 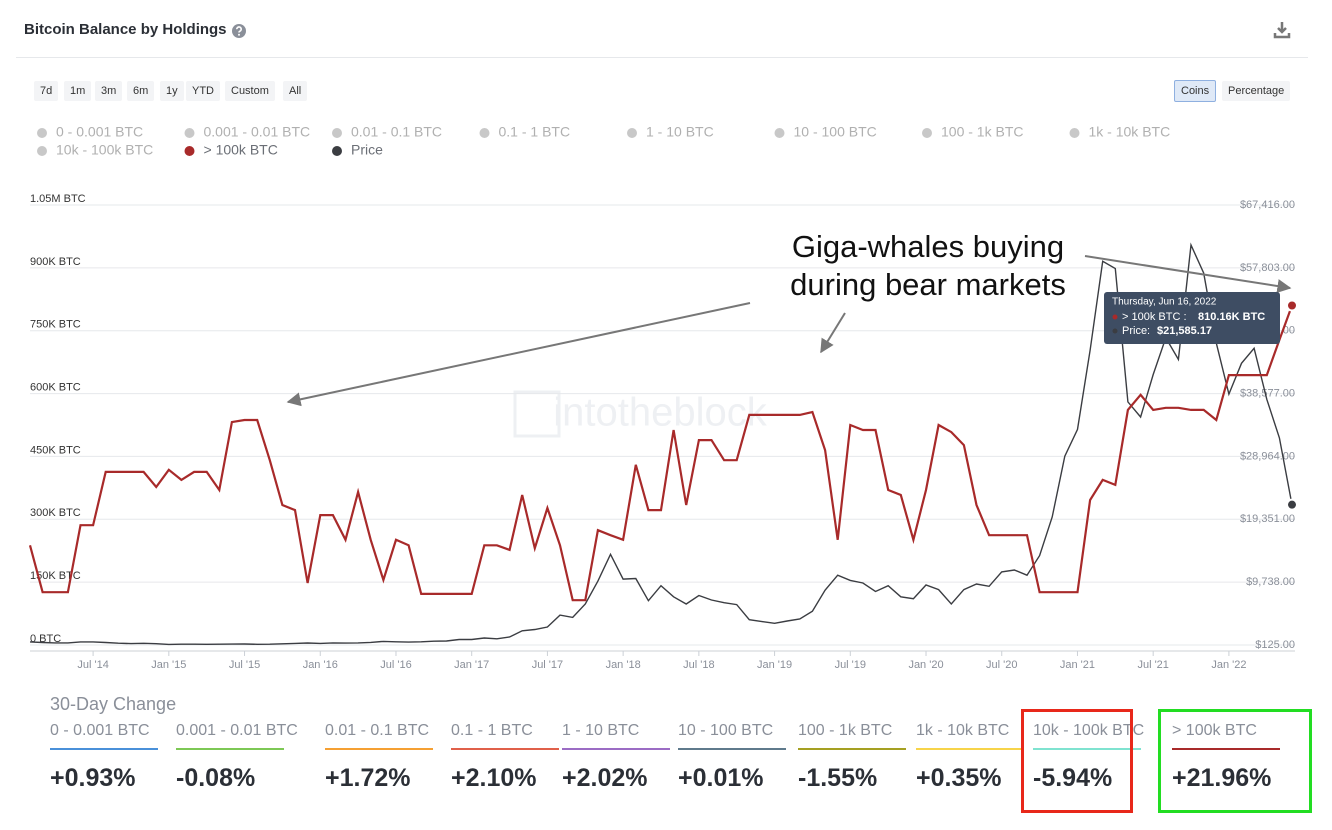 I want to click on tooltip-price: $21,585.17, so click(x=1184, y=331).